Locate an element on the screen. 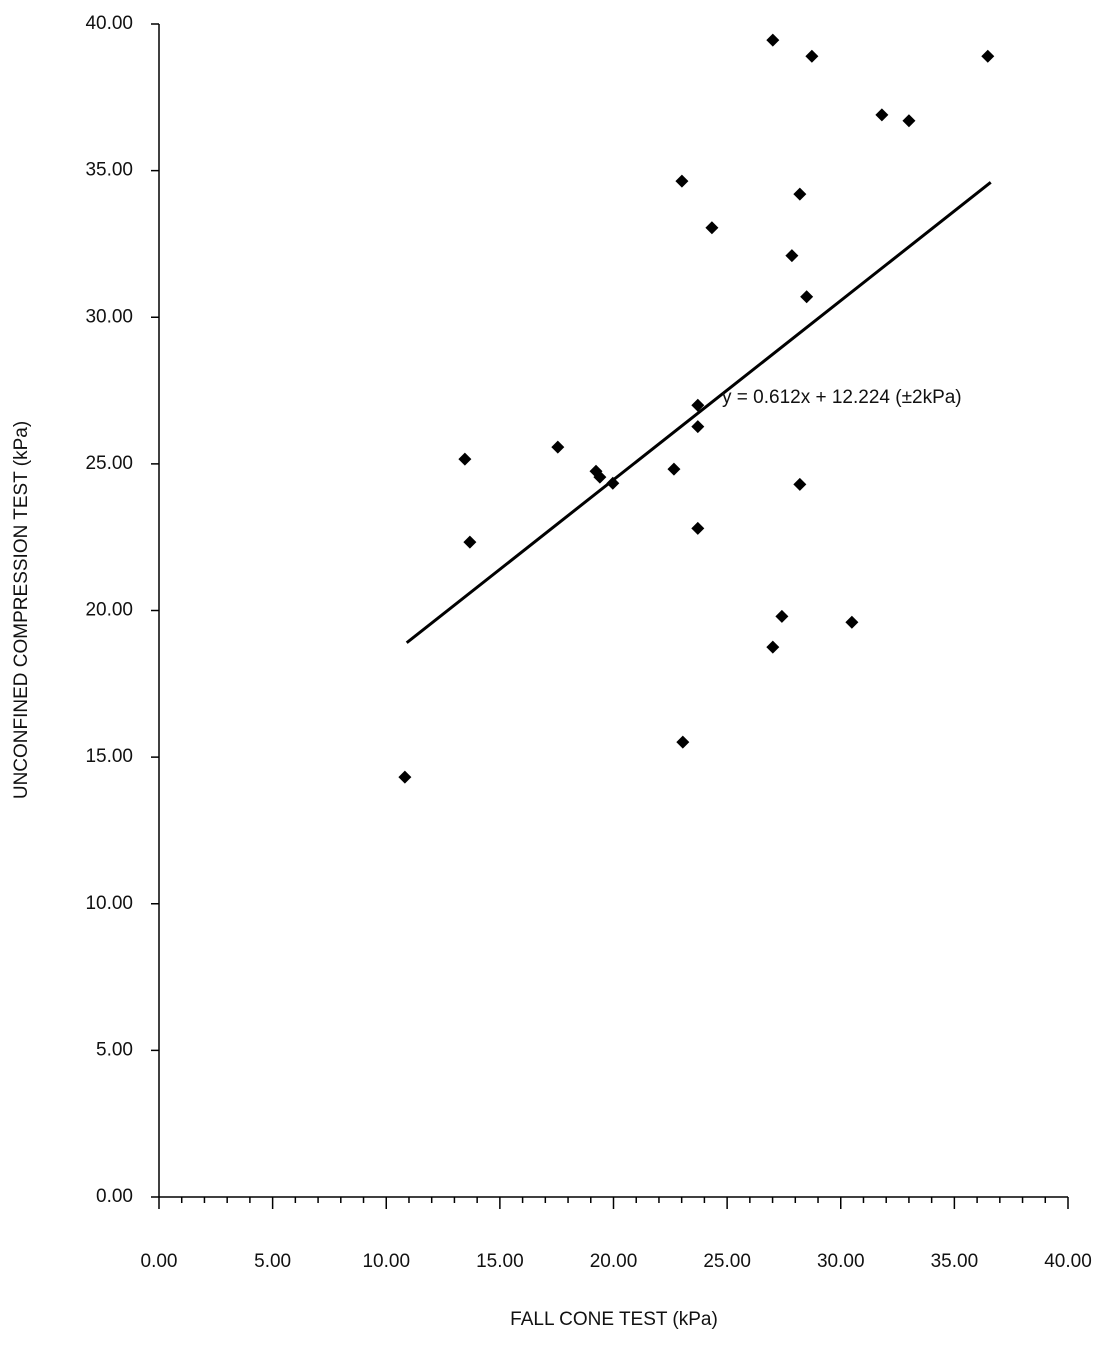 The height and width of the screenshot is (1355, 1101). y-tick-label: 40.00 is located at coordinates (109, 23).